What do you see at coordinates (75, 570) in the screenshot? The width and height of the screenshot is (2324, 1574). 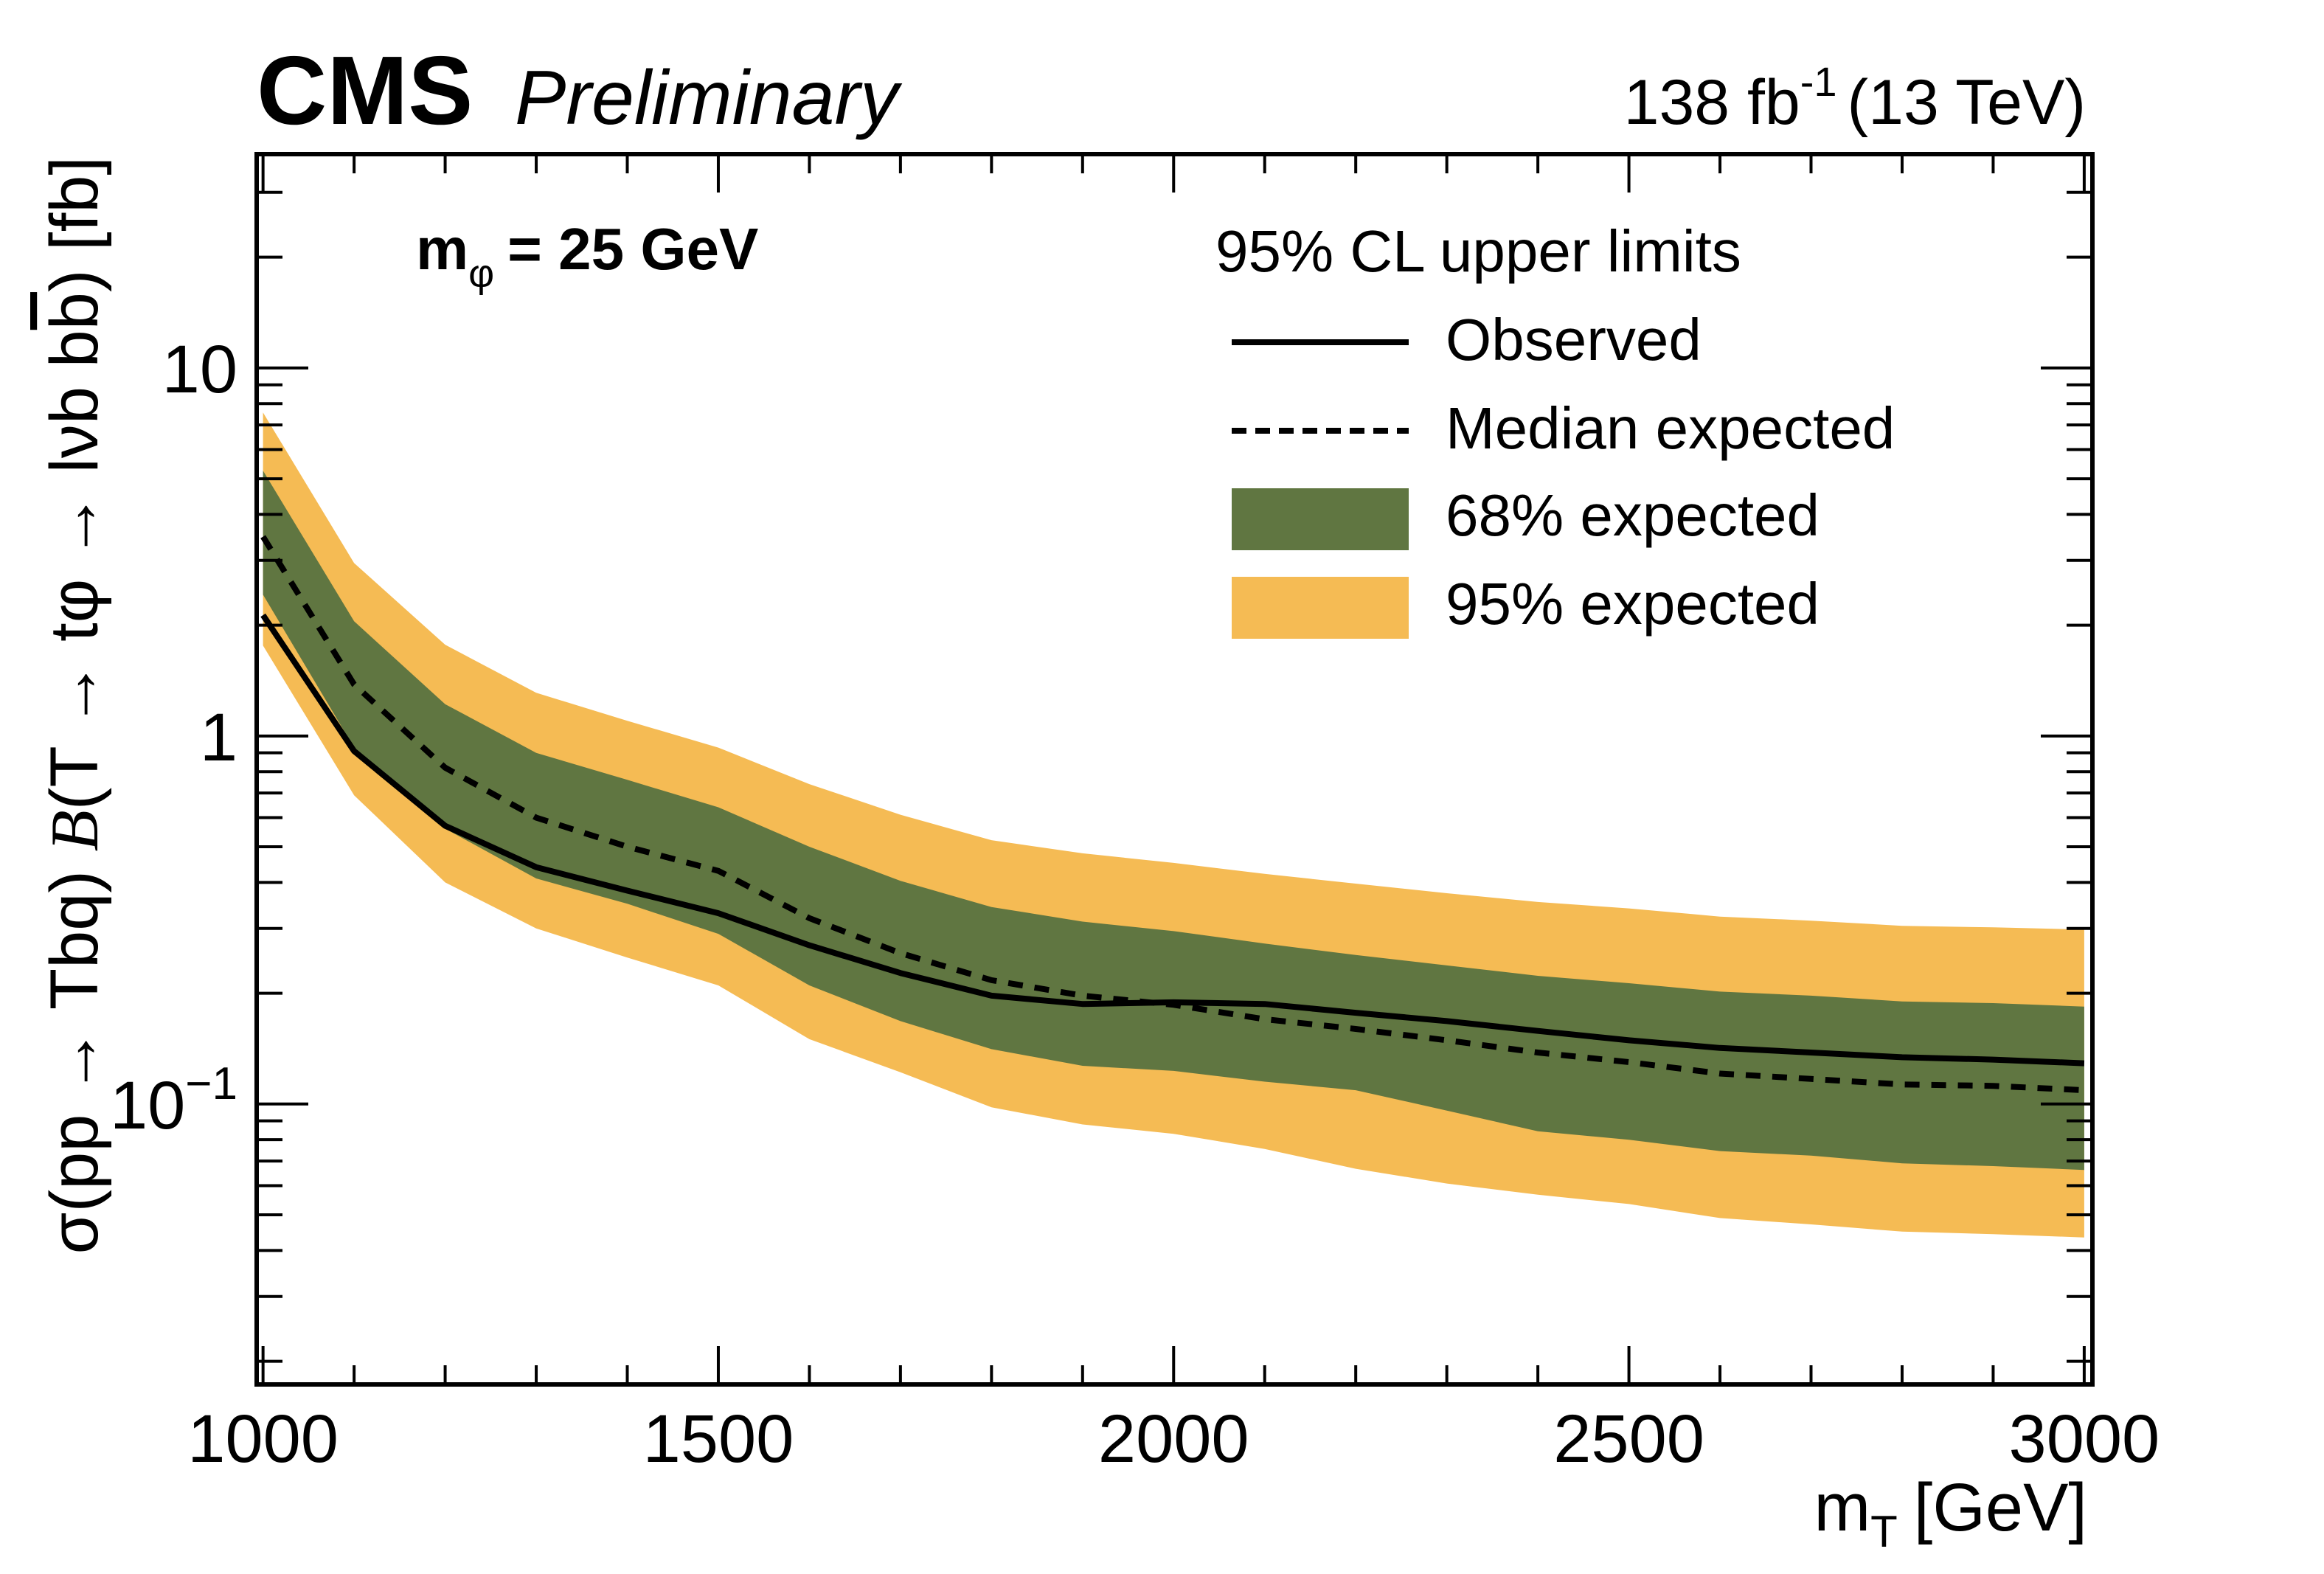 I see `y-title-c: (T → tφ → lνb b` at bounding box center [75, 570].